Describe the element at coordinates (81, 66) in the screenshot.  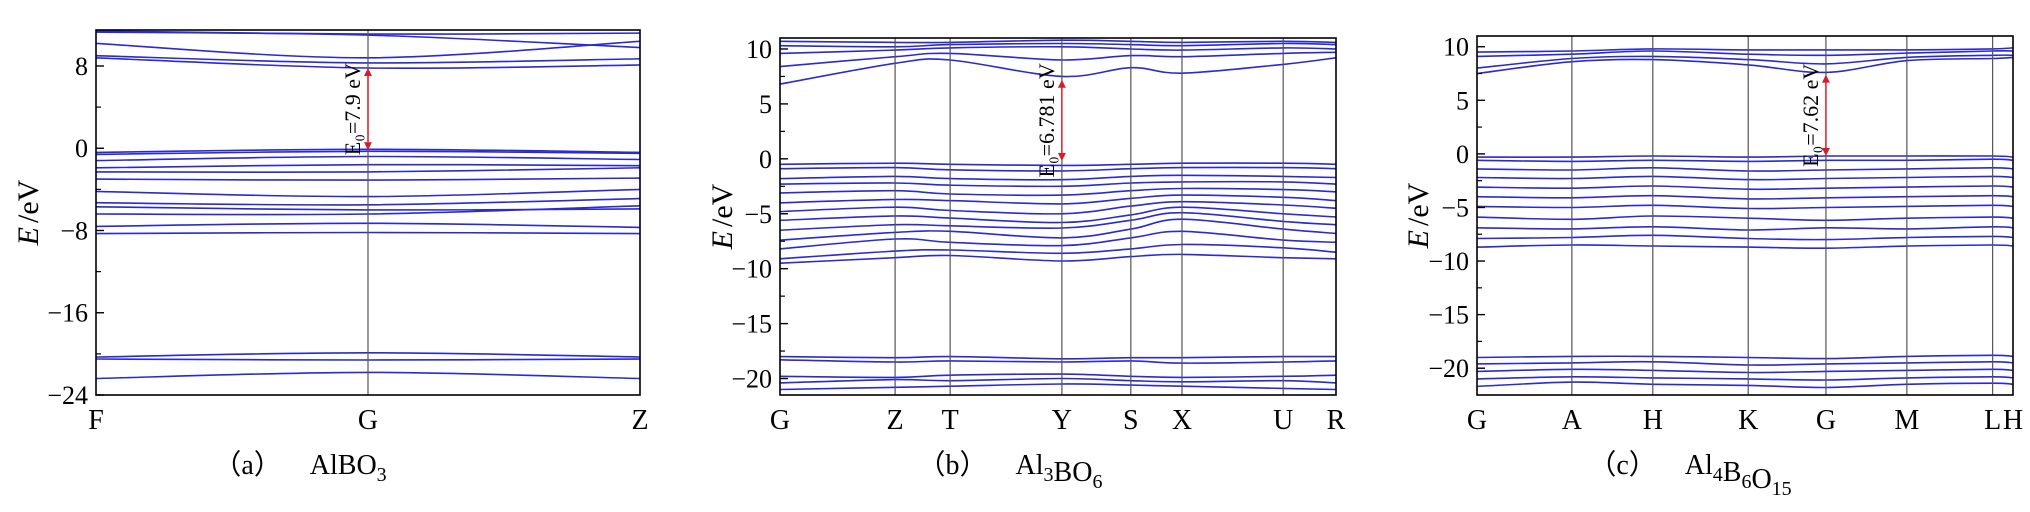
I see `y-tick-label: 8` at that location.